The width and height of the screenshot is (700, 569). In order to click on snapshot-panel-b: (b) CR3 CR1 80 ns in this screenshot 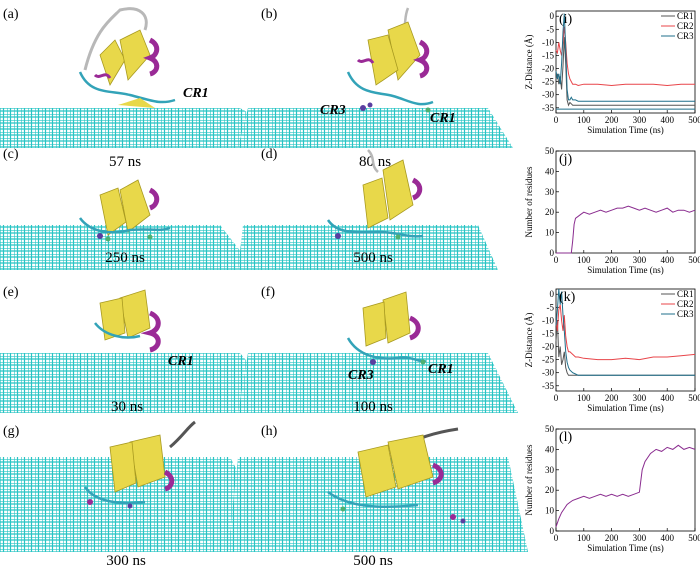, I will do `click(375, 88)`.